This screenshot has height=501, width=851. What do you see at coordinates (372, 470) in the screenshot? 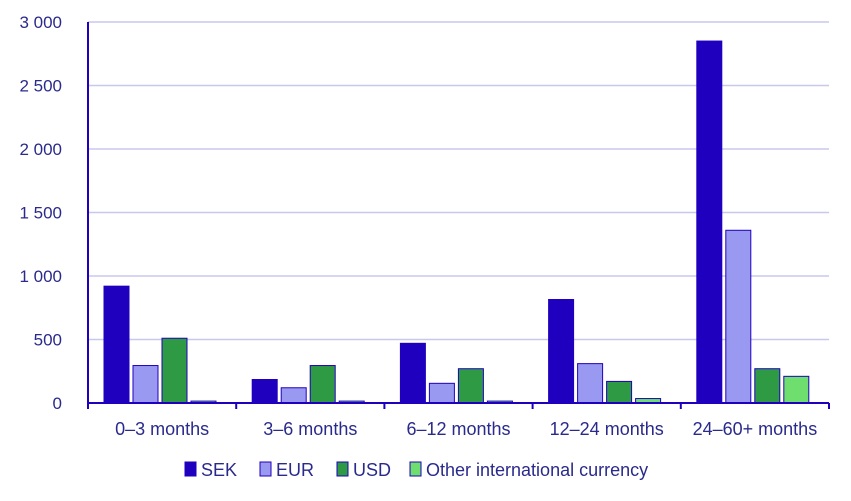
I see `legend-label: USD` at bounding box center [372, 470].